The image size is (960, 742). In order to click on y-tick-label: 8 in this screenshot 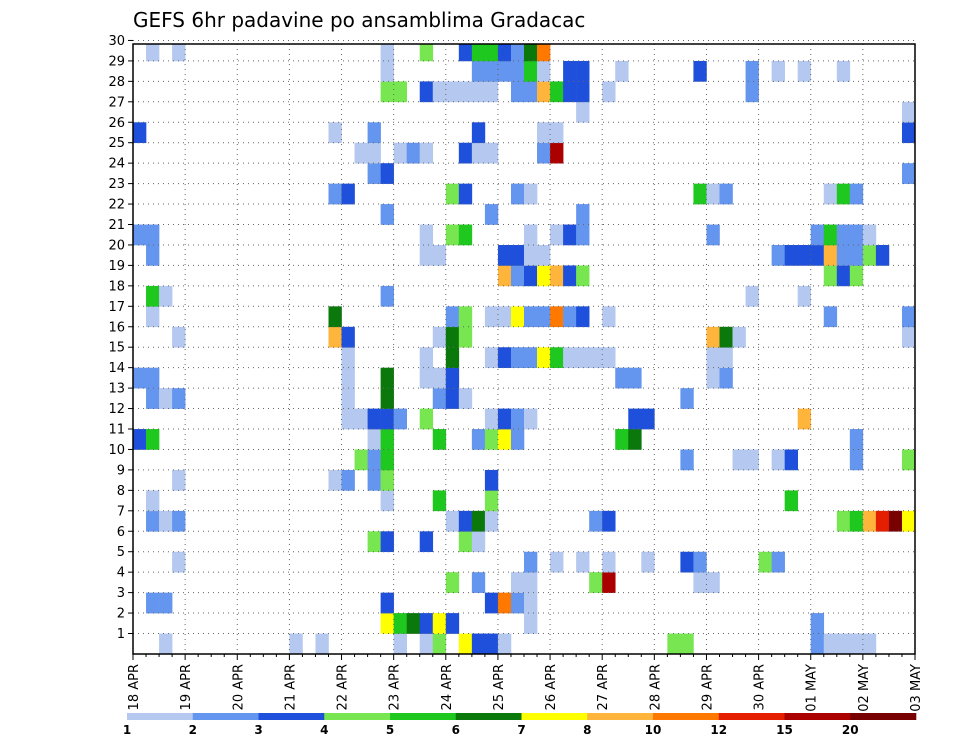, I will do `click(121, 491)`.